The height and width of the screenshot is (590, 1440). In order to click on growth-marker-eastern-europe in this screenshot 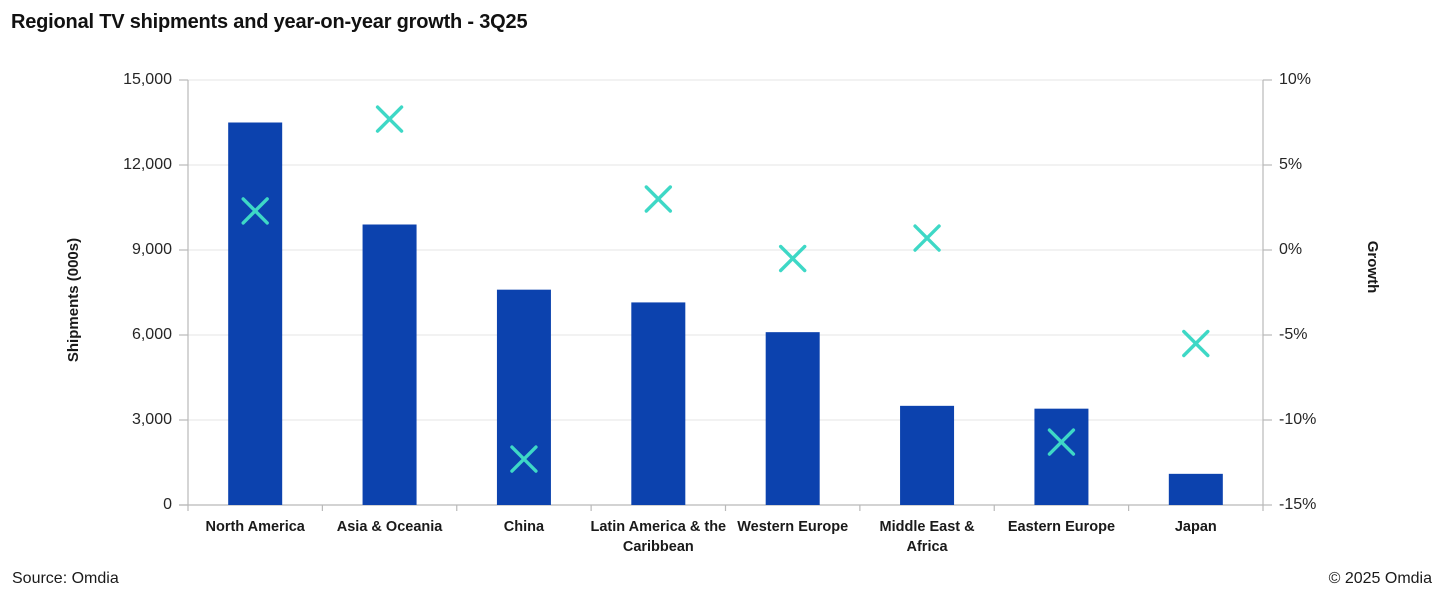, I will do `click(1061, 442)`.